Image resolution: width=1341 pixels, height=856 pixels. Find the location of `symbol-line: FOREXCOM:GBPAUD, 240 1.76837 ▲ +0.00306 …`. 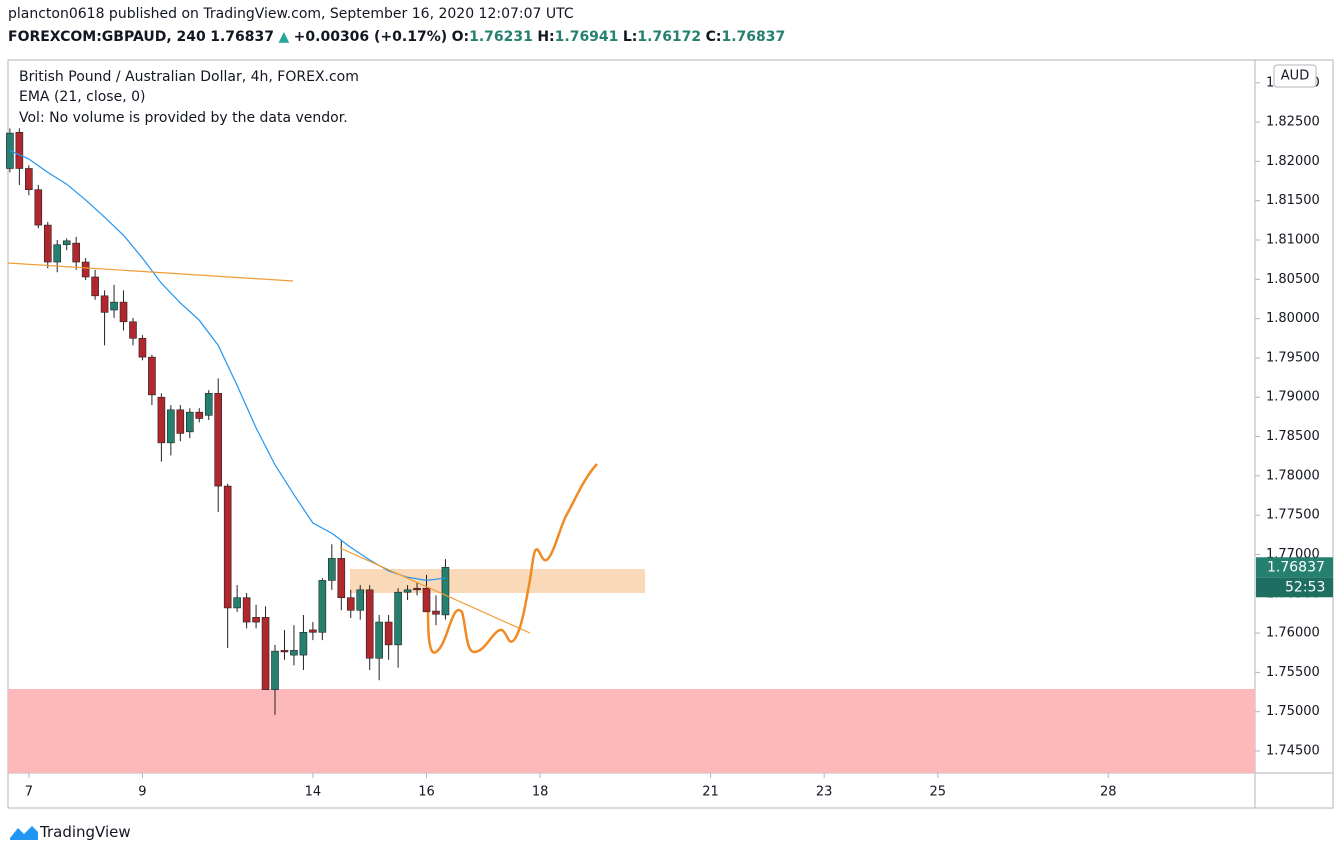

symbol-line: FOREXCOM:GBPAUD, 240 1.76837 ▲ +0.00306 … is located at coordinates (396, 37).